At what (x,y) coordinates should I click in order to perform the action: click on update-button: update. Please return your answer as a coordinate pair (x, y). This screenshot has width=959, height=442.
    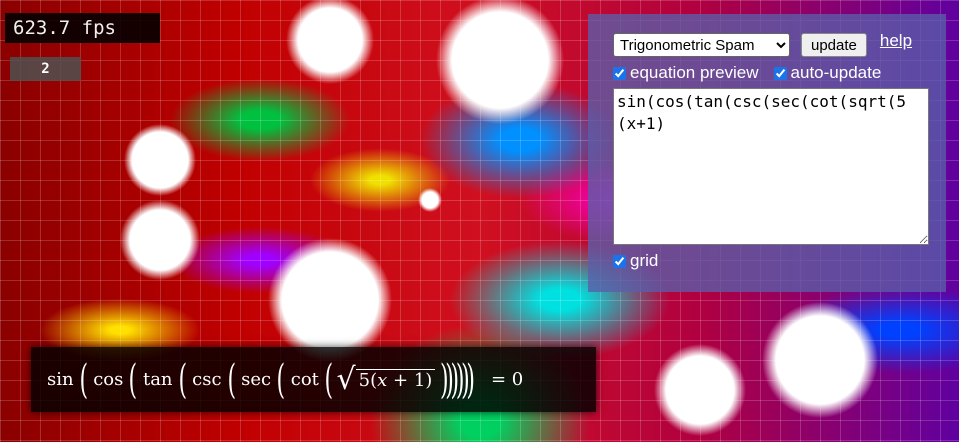
    Looking at the image, I should click on (834, 45).